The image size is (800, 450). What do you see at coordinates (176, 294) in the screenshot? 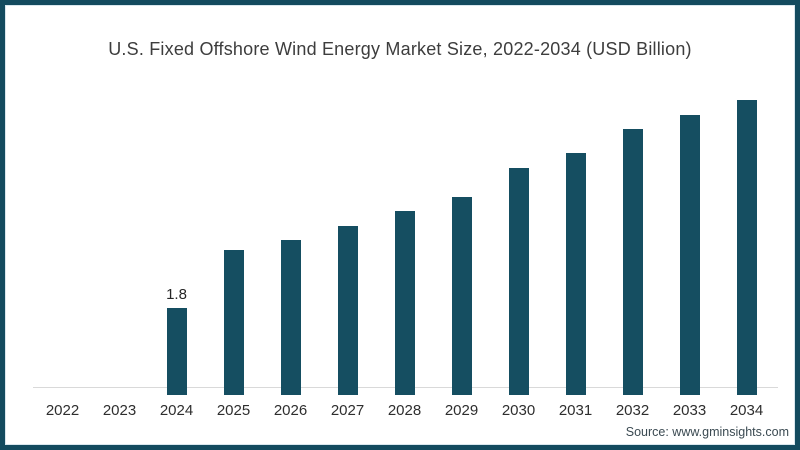
I see `bar-value-label: 1.8` at bounding box center [176, 294].